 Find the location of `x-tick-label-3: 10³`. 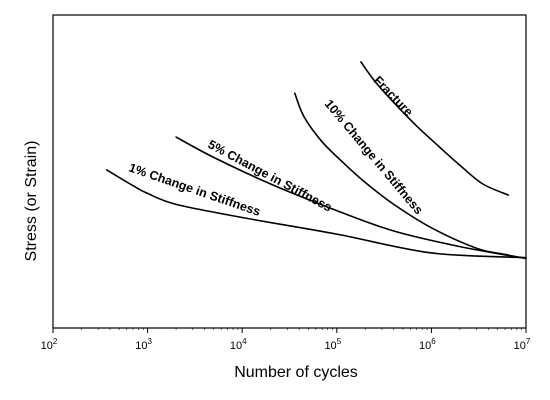

x-tick-label-3: 10³ is located at coordinates (143, 344).